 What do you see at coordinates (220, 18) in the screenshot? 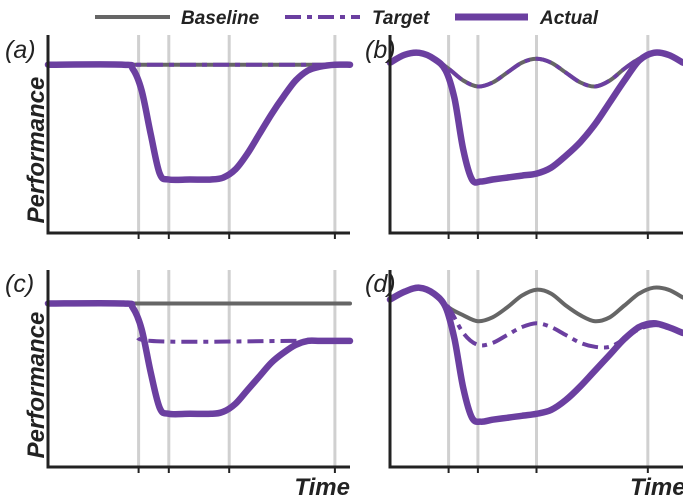
I see `legend-label-baseline: Baseline` at bounding box center [220, 18].